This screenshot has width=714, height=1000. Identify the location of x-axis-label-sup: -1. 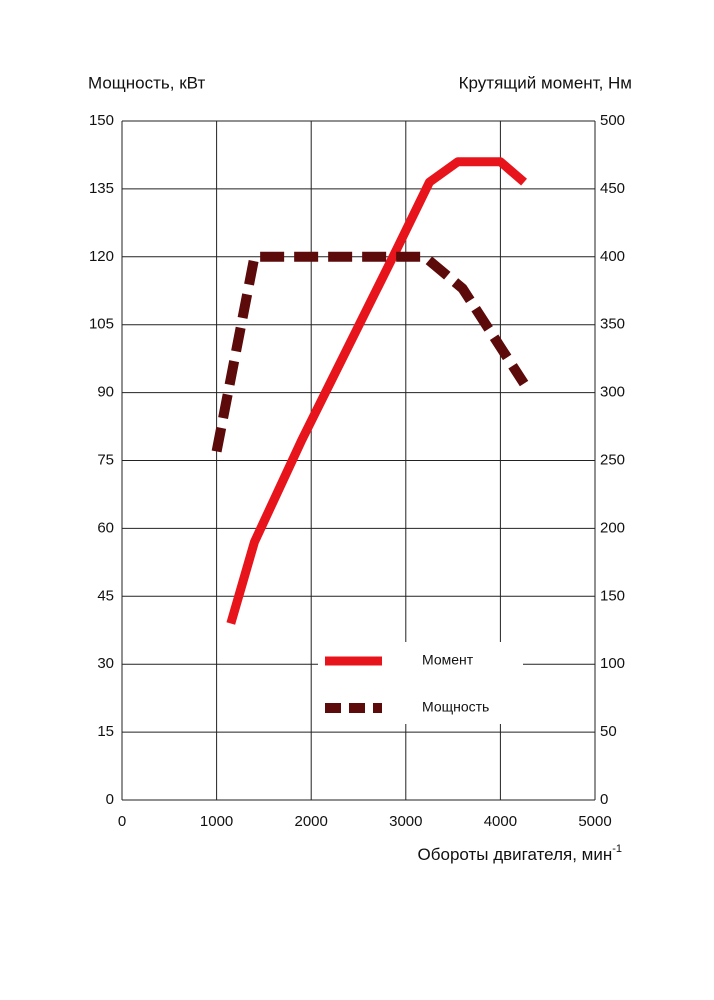
(617, 849).